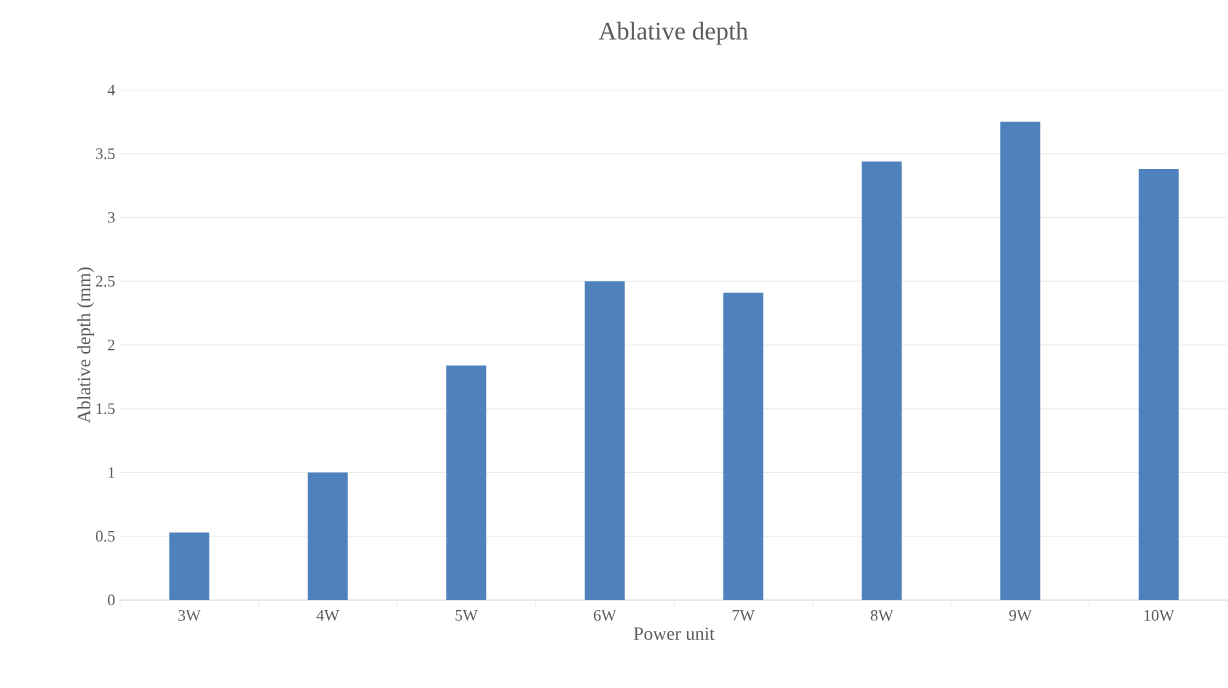  I want to click on y-tick-label: 0.5, so click(105, 536).